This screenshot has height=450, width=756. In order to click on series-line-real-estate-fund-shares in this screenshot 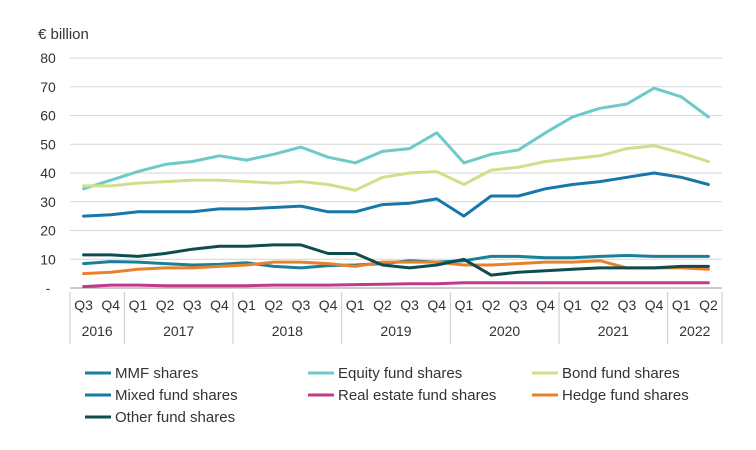, I will do `click(396, 285)`.